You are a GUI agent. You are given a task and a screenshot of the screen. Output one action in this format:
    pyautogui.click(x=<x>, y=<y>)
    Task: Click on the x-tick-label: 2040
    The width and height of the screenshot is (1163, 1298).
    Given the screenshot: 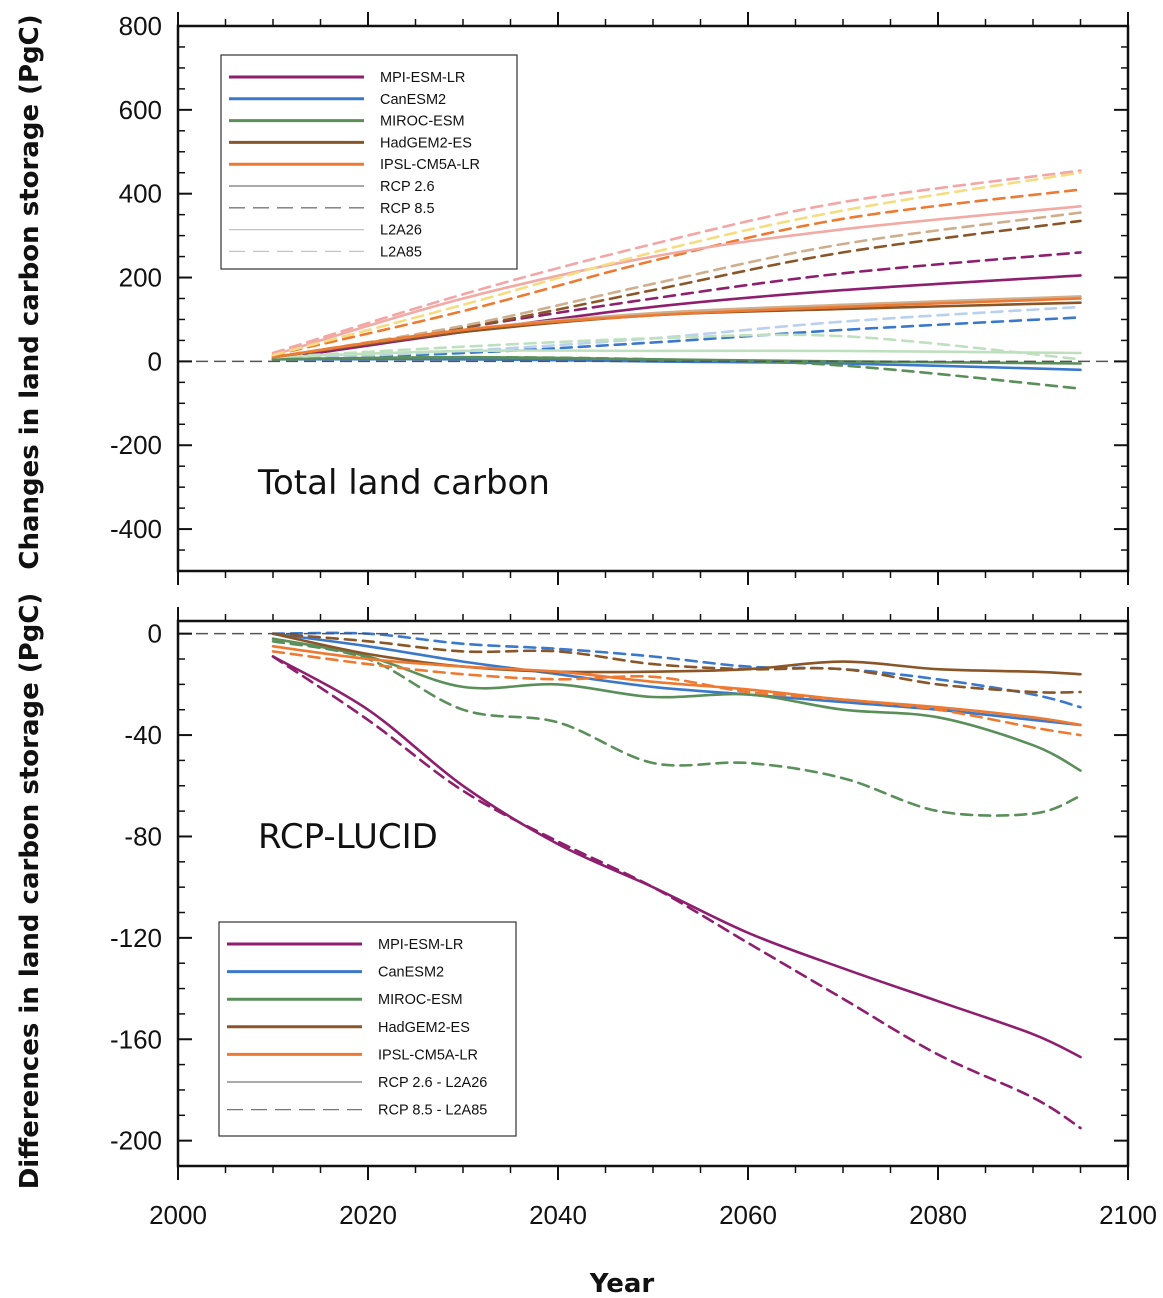 What is the action you would take?
    pyautogui.click(x=558, y=1215)
    